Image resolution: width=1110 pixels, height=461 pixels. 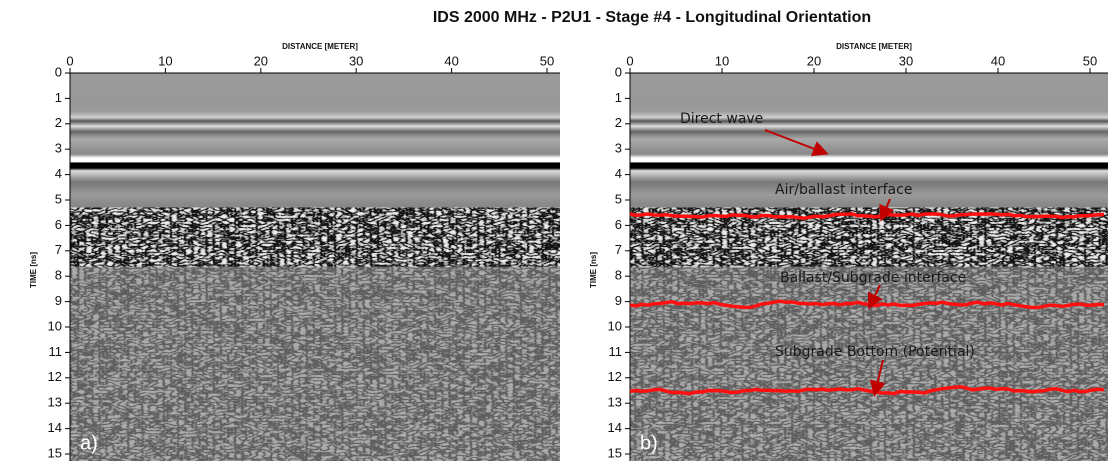 What do you see at coordinates (721, 119) in the screenshot?
I see `annotation: Direct wave` at bounding box center [721, 119].